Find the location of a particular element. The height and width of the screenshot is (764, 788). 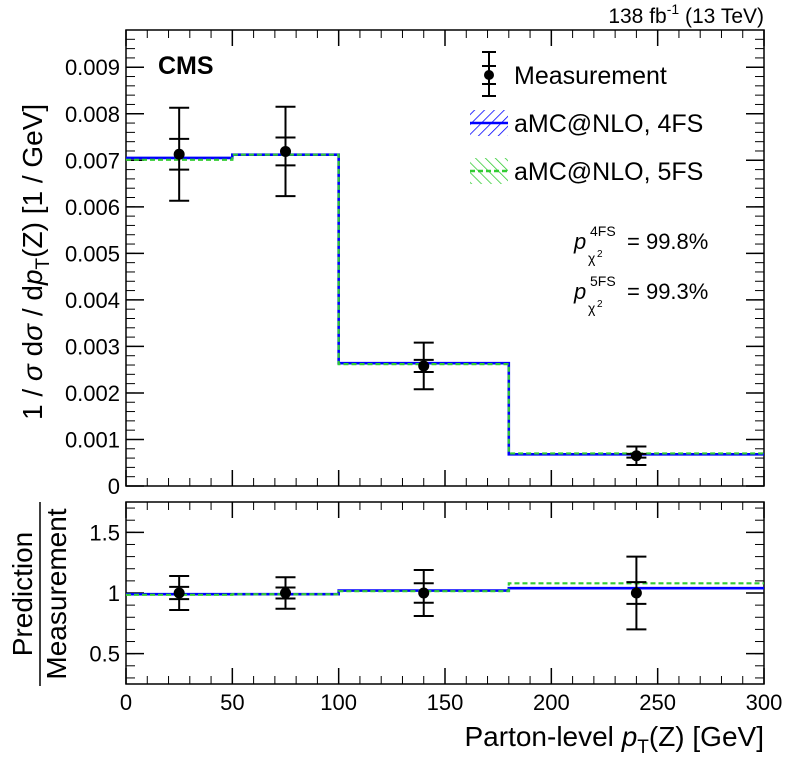

main-y-tick-label: 0.001 is located at coordinates (92, 439).